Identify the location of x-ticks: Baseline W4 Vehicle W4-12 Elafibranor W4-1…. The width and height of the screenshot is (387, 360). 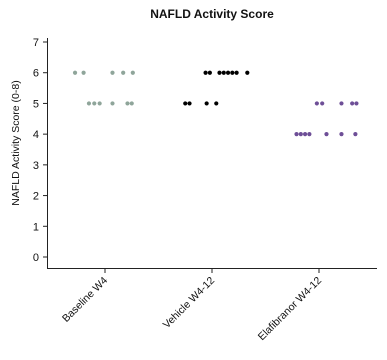
(192, 305).